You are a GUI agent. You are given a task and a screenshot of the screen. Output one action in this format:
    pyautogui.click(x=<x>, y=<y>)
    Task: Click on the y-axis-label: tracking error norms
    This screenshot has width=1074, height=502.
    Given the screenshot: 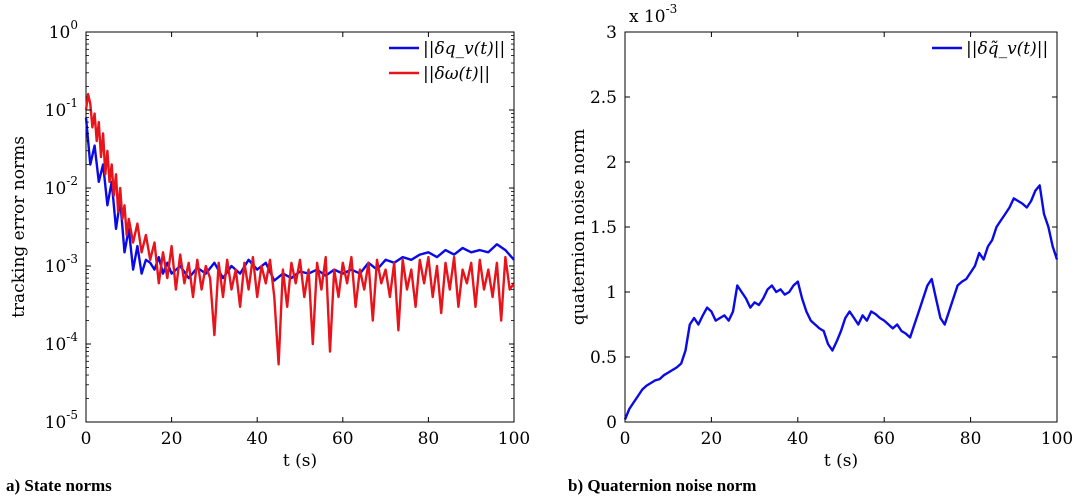 What is the action you would take?
    pyautogui.click(x=19, y=227)
    